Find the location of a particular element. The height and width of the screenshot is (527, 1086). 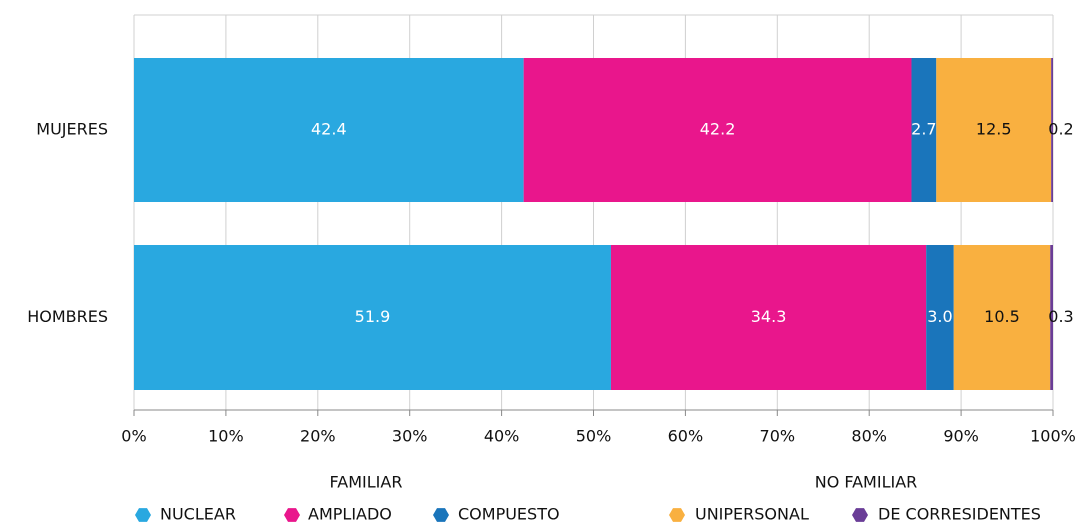

x-tick-label: 30% is located at coordinates (410, 436).